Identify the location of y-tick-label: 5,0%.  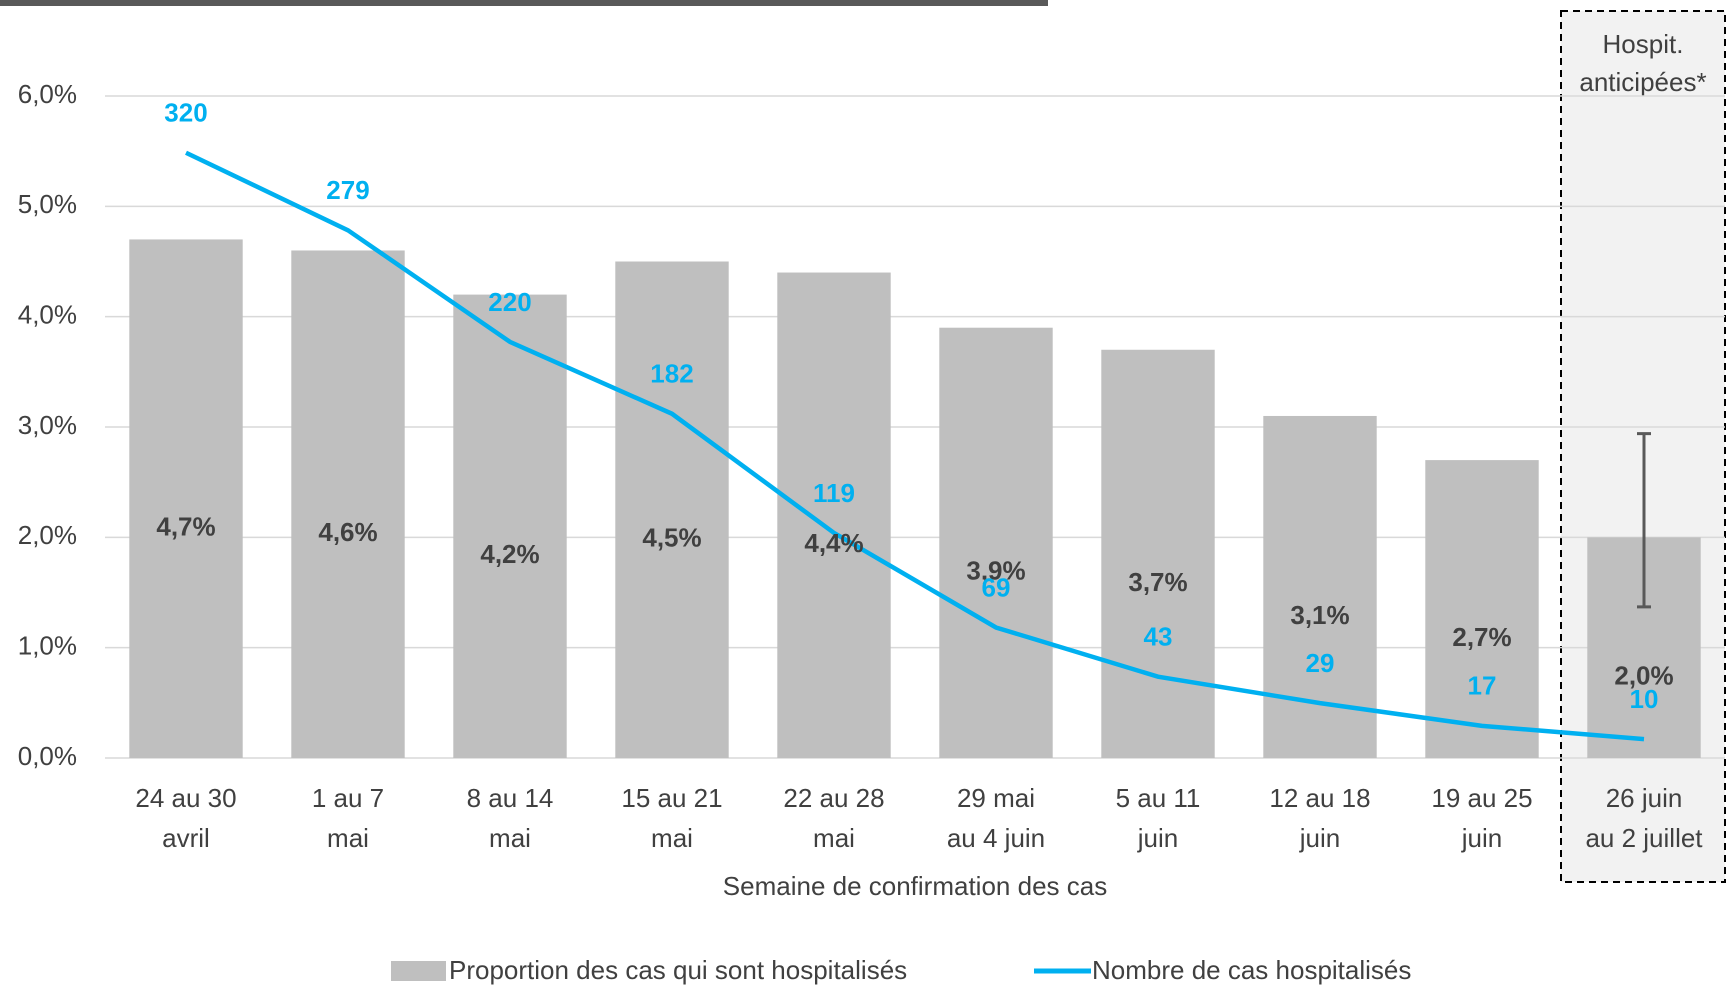
(47, 204).